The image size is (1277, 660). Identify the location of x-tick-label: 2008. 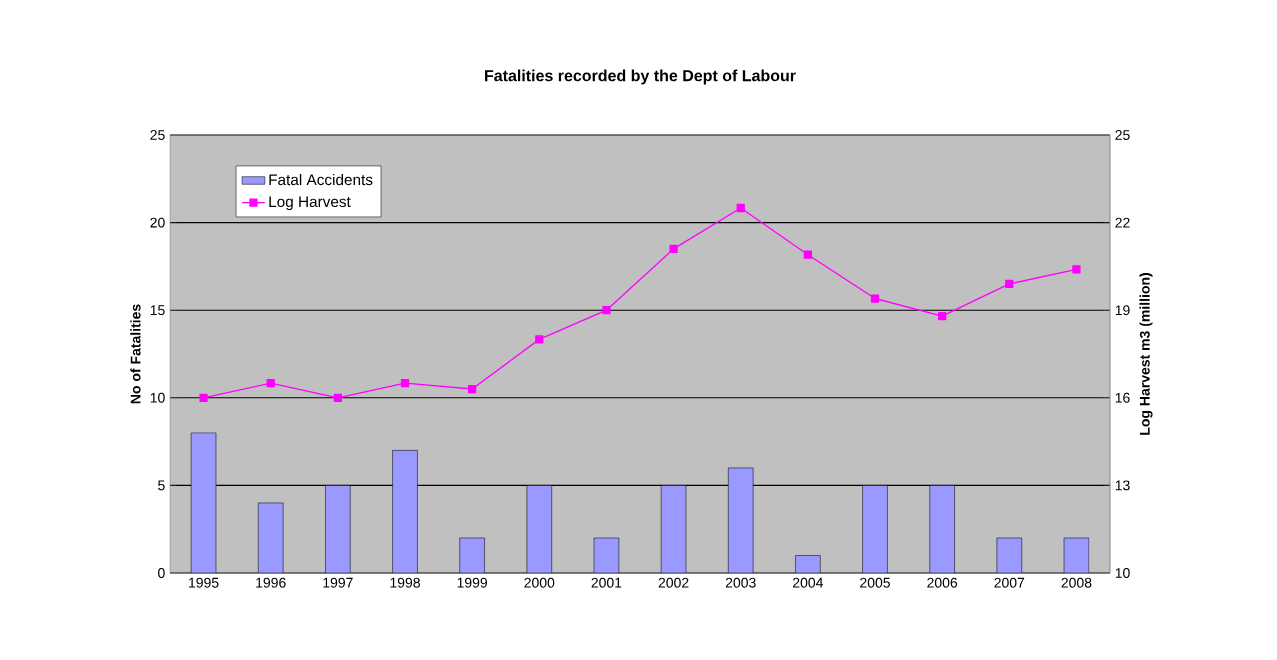
(1076, 582).